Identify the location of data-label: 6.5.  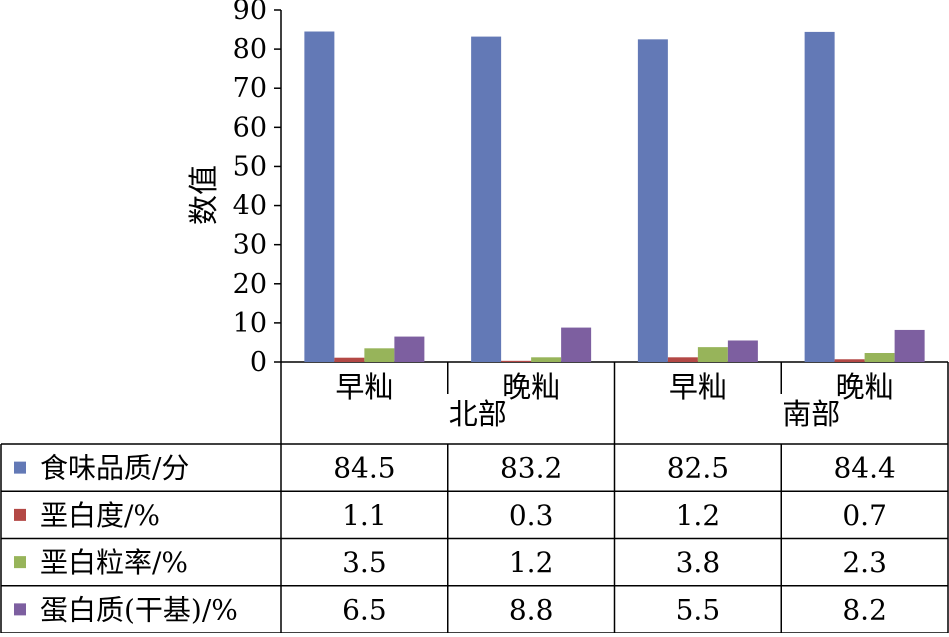
(364, 609).